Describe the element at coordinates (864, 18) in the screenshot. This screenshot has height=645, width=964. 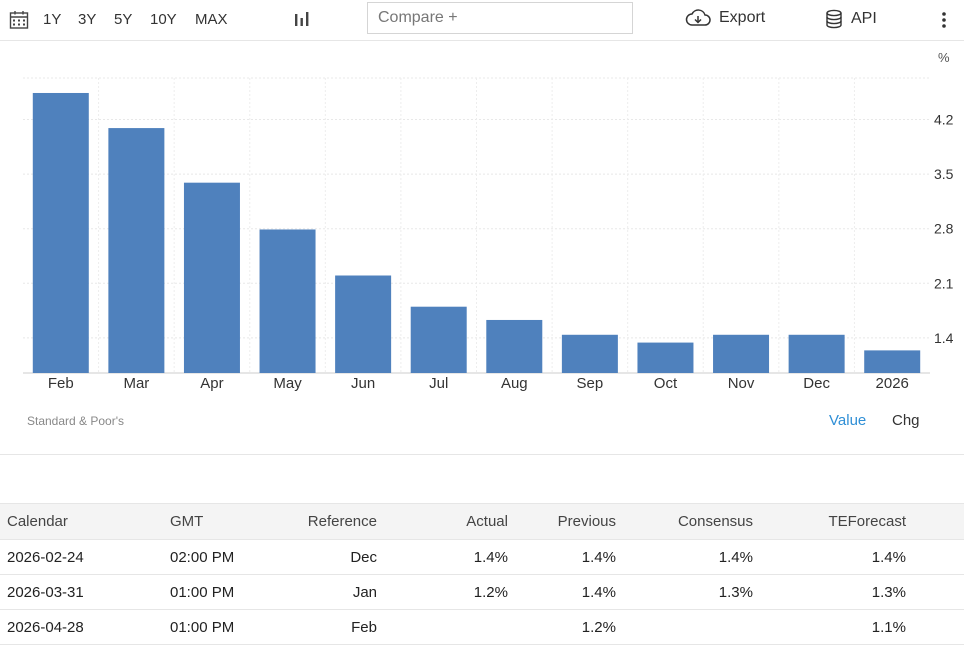
I see `api-label: API` at that location.